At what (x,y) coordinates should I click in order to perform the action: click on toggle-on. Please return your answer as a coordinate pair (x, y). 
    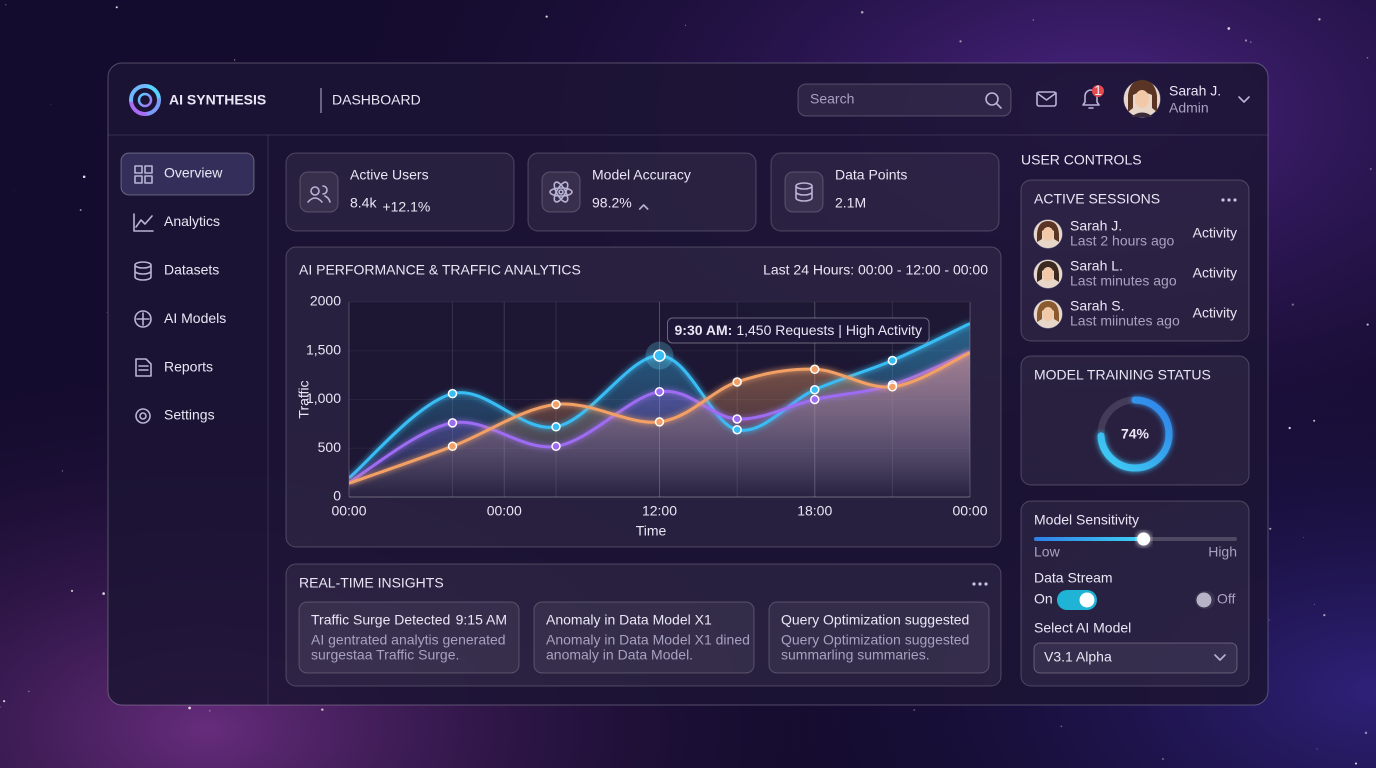
    Looking at the image, I should click on (1077, 600).